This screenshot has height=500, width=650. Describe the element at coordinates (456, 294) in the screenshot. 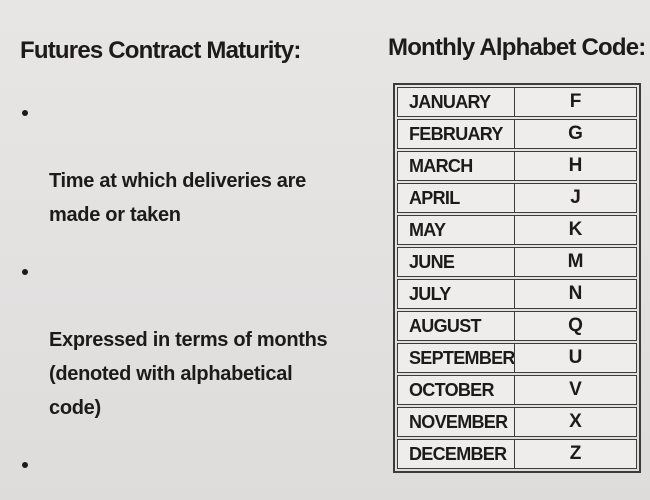

I see `month-cell: JULY` at that location.